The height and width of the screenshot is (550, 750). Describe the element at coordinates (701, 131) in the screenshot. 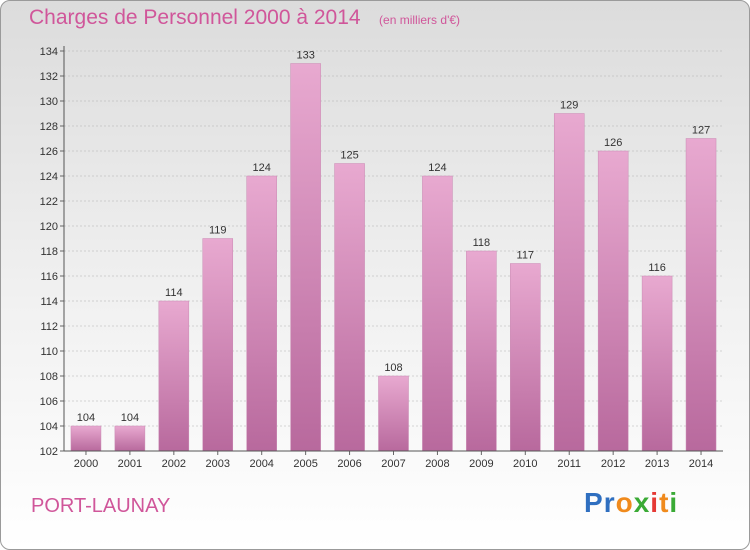

I see `data-label: 127` at that location.